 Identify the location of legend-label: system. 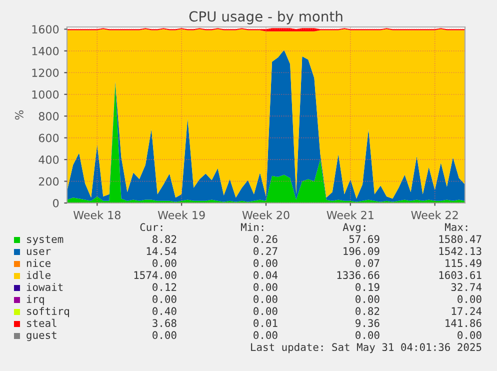
(45, 241).